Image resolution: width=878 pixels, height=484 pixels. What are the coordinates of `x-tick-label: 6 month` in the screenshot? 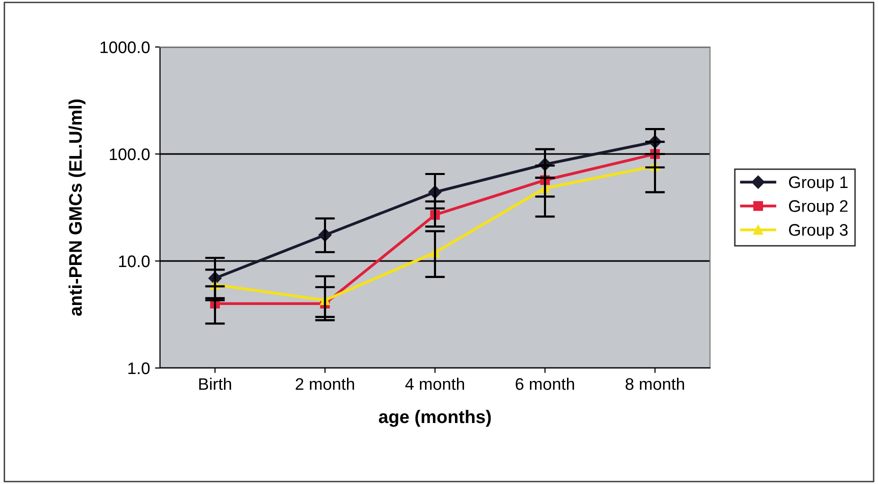 It's located at (545, 384).